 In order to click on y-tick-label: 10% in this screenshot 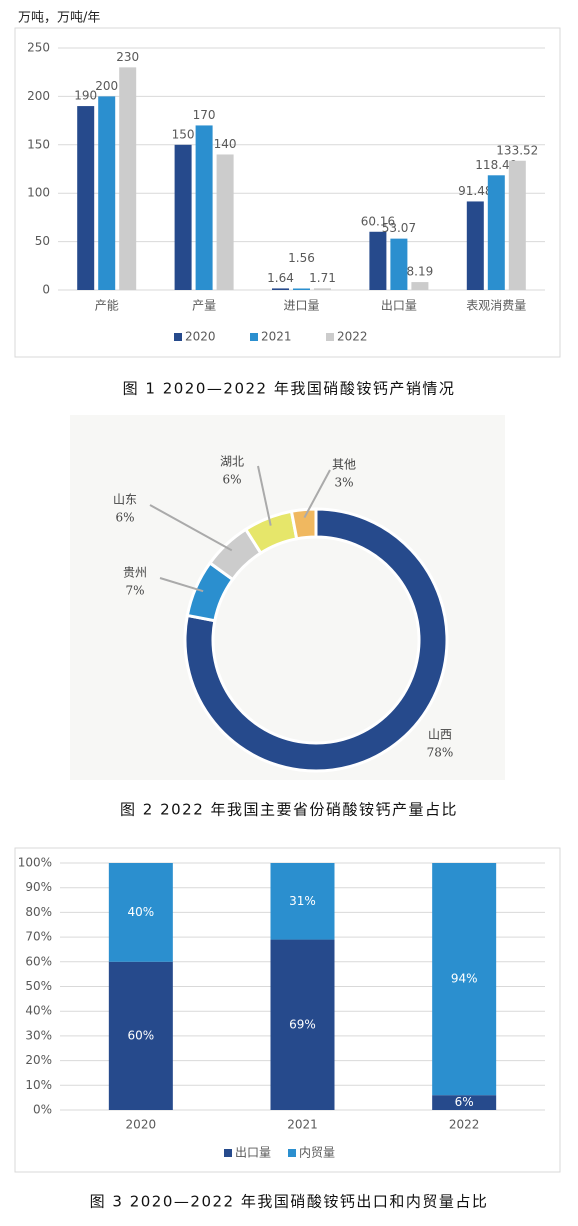, I will do `click(38, 1085)`.